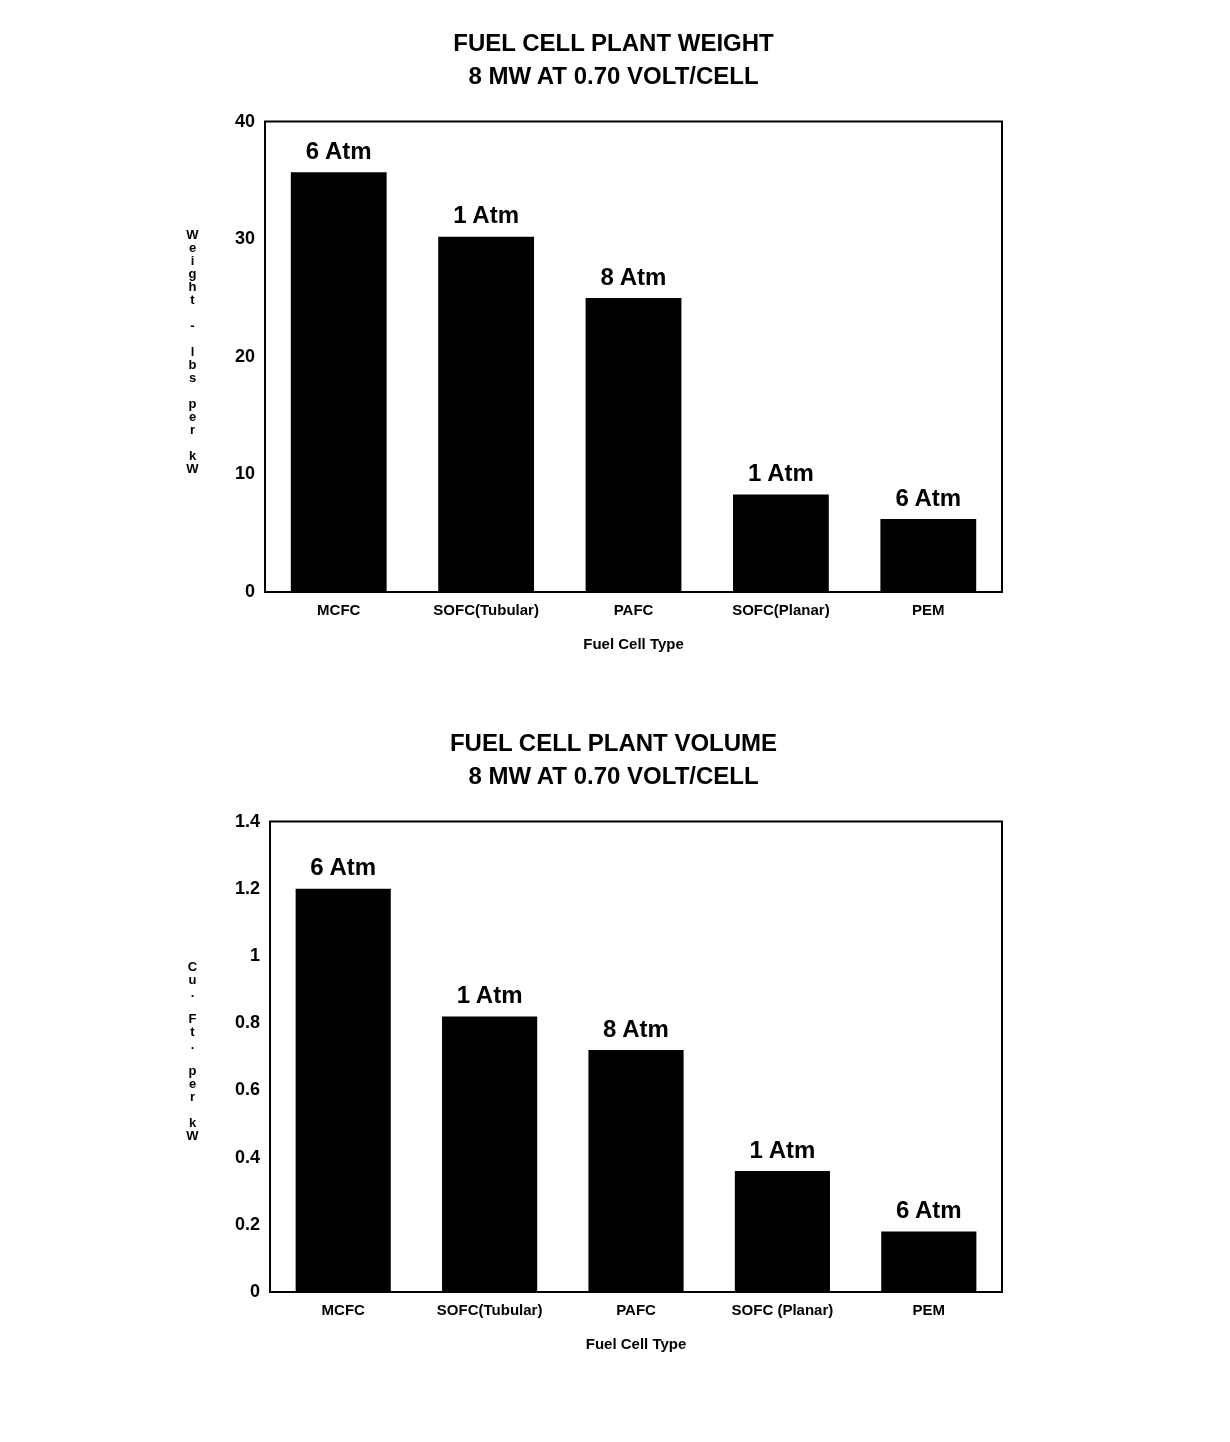 Image resolution: width=1230 pixels, height=1442 pixels. Describe the element at coordinates (245, 120) in the screenshot. I see `y-tick-label: 40` at that location.